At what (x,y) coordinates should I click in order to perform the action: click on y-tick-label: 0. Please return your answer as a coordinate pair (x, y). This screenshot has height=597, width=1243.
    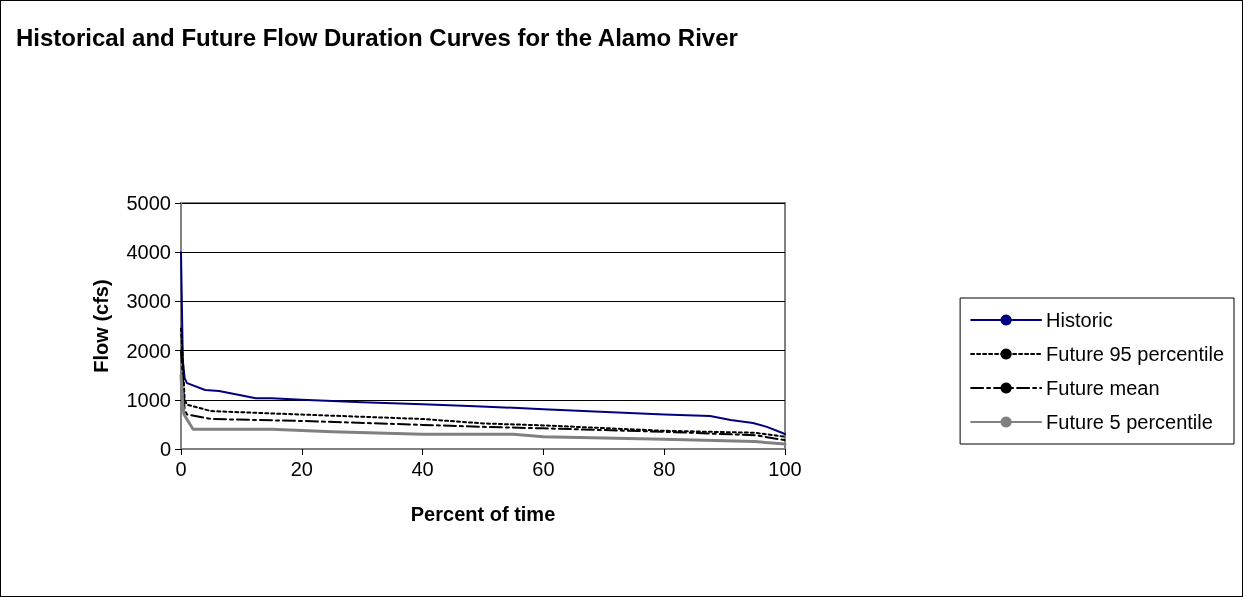
    Looking at the image, I should click on (165, 449).